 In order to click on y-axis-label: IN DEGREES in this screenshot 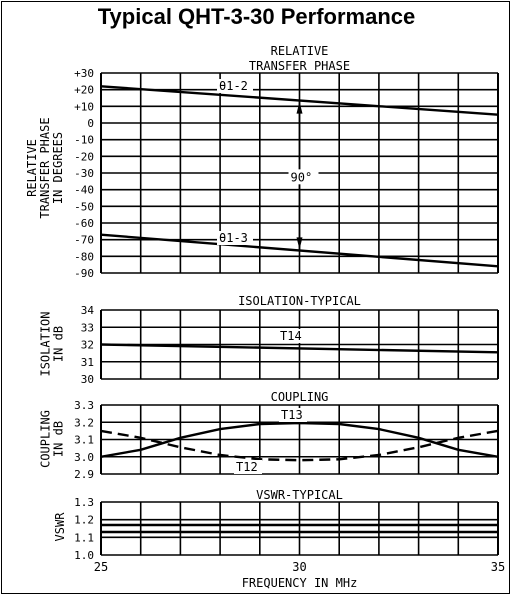, I will do `click(58, 168)`.